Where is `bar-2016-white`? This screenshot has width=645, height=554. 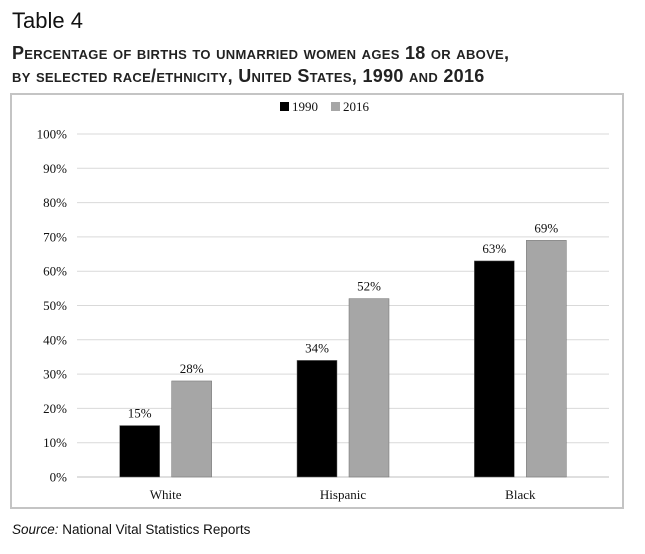
bar-2016-white is located at coordinates (191, 429).